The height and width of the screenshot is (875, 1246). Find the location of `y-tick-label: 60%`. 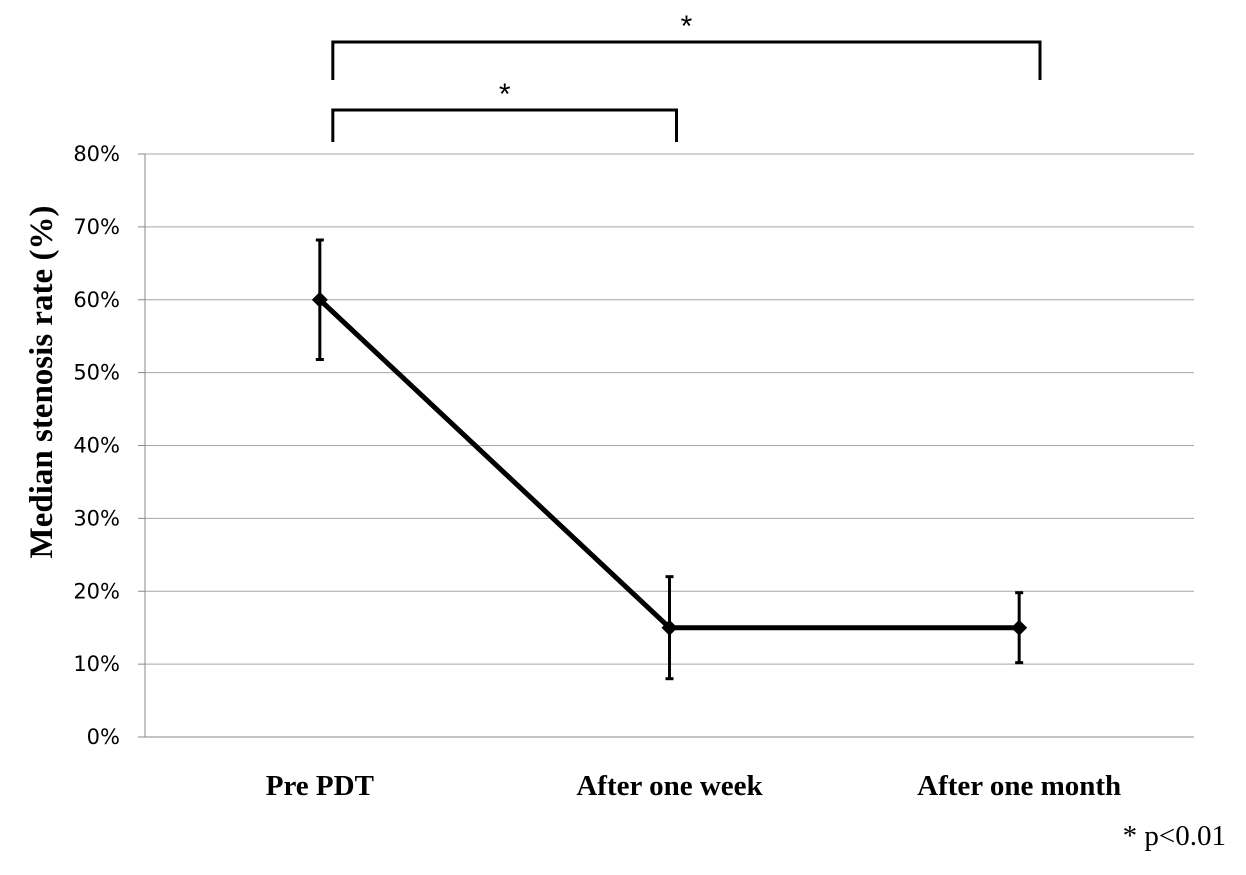

y-tick-label: 60% is located at coordinates (96, 300).